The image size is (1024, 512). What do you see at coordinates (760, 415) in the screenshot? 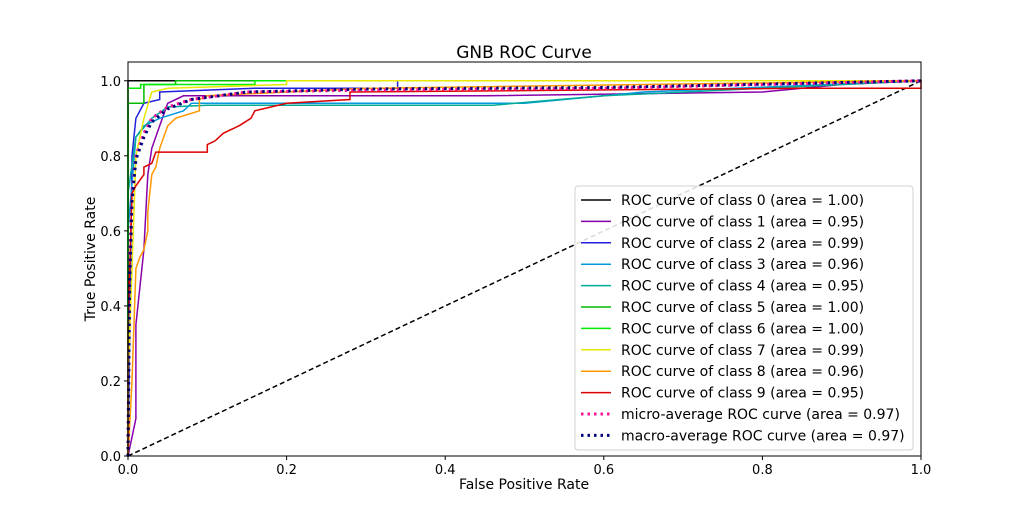
I see `legend-label: micro-average ROC curve (area = 0.97)` at bounding box center [760, 415].